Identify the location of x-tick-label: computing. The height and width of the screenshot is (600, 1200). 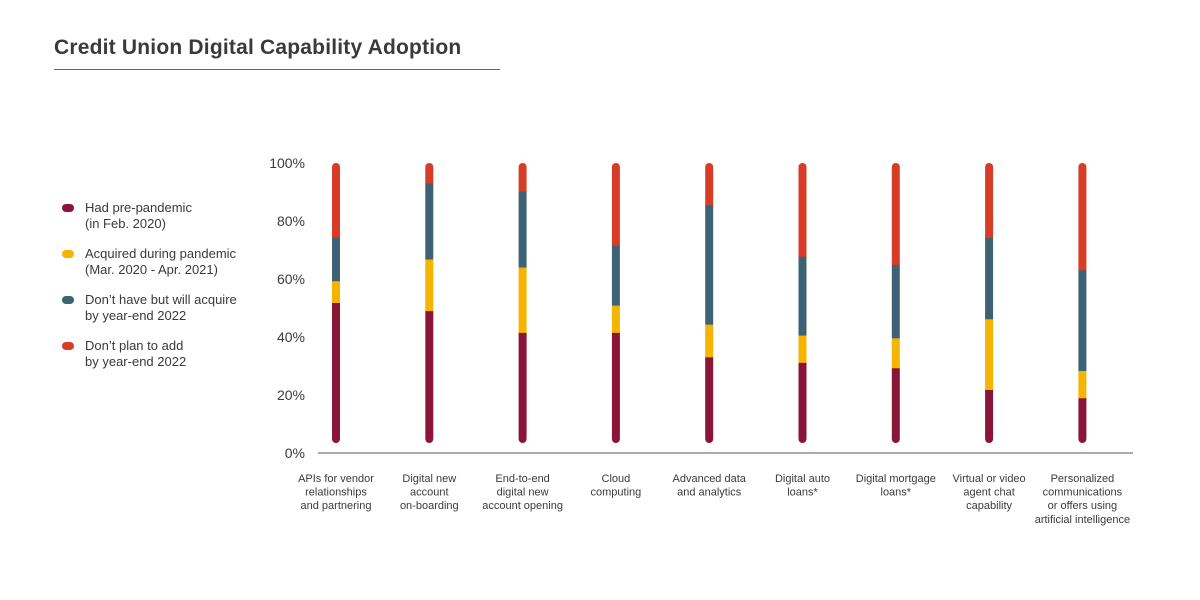
(616, 493).